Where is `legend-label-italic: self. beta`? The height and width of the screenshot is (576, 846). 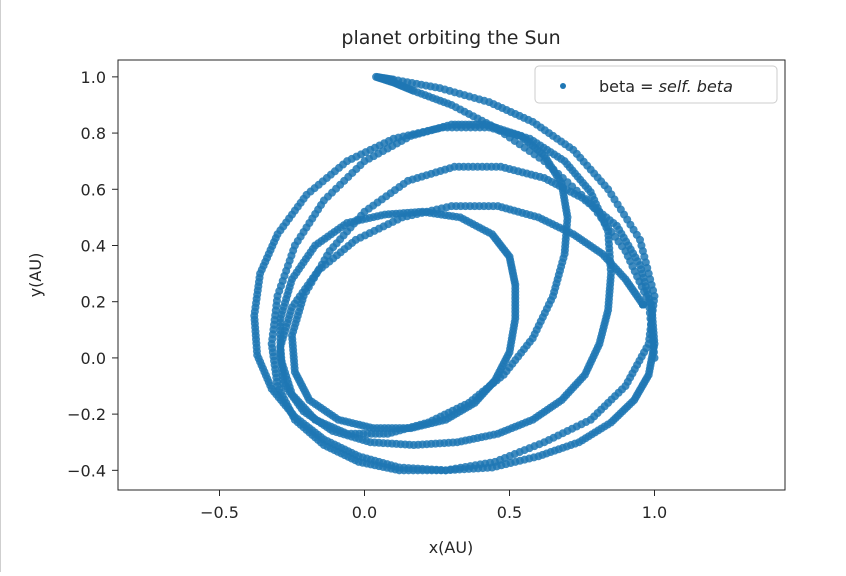 legend-label-italic: self. beta is located at coordinates (696, 86).